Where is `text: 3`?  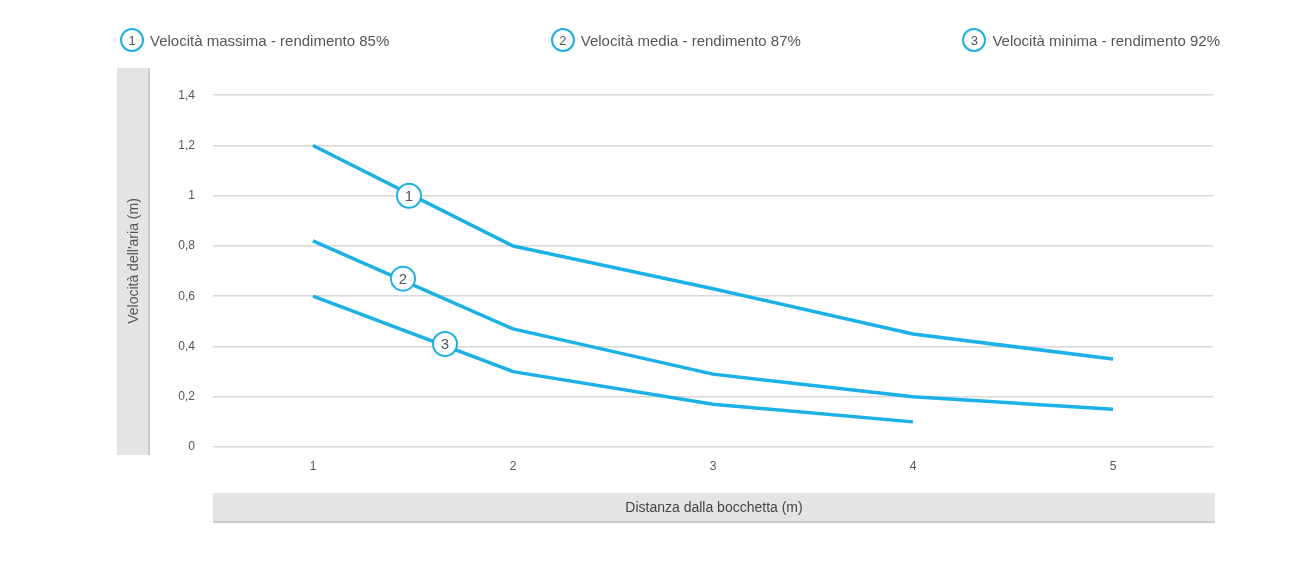
text: 3 is located at coordinates (974, 40).